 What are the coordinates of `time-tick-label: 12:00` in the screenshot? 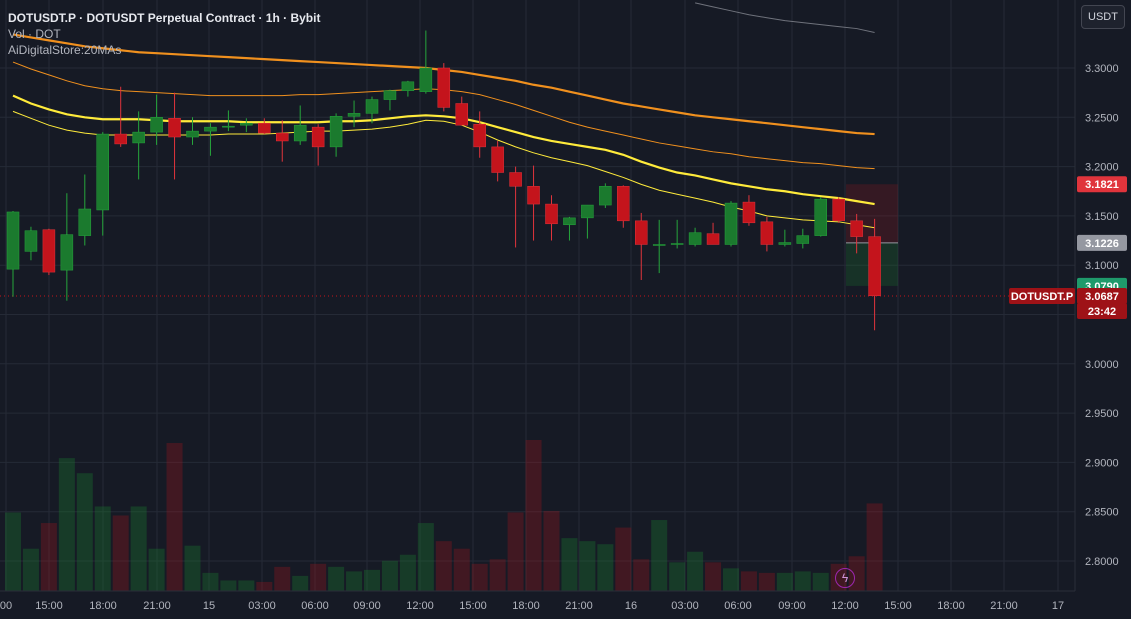 It's located at (845, 606).